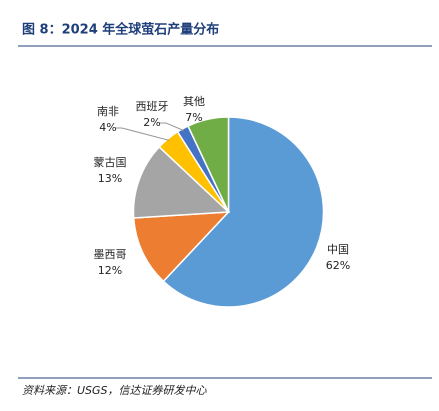 This screenshot has height=411, width=439. I want to click on slice-value-label: 4%, so click(107, 127).